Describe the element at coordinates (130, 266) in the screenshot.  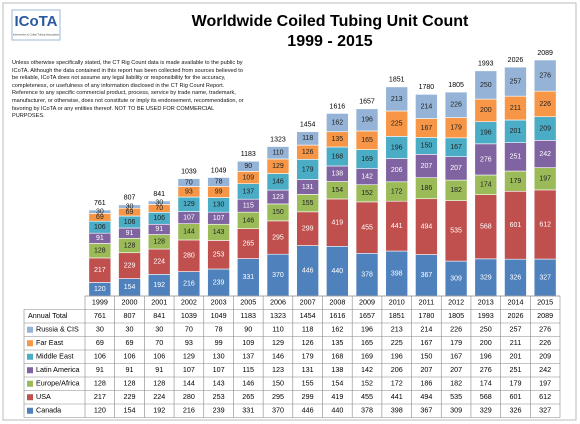
I see `segment-label: 229` at that location.